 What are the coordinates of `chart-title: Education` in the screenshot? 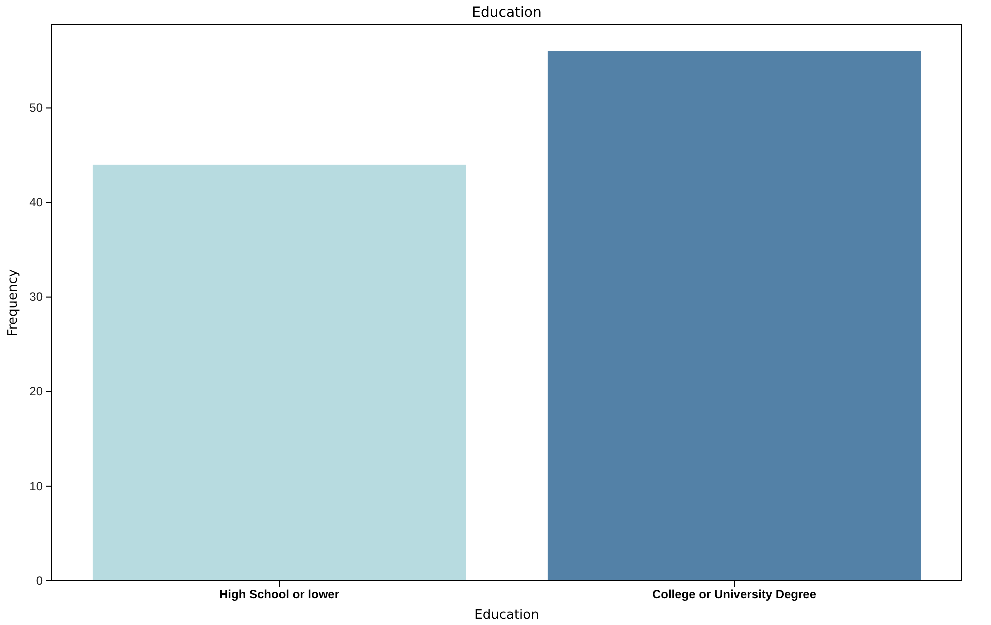 It's located at (507, 13).